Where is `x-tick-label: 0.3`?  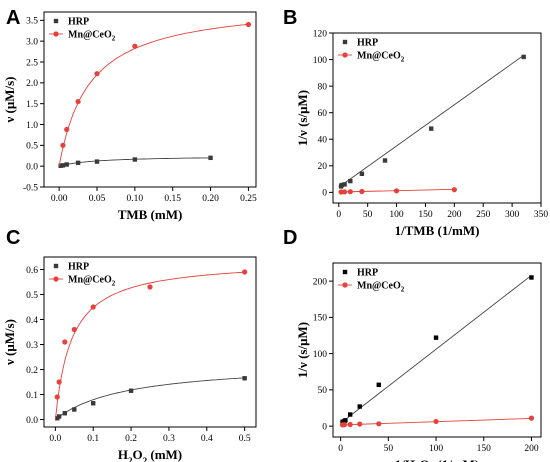 x-tick-label: 0.3 is located at coordinates (169, 439).